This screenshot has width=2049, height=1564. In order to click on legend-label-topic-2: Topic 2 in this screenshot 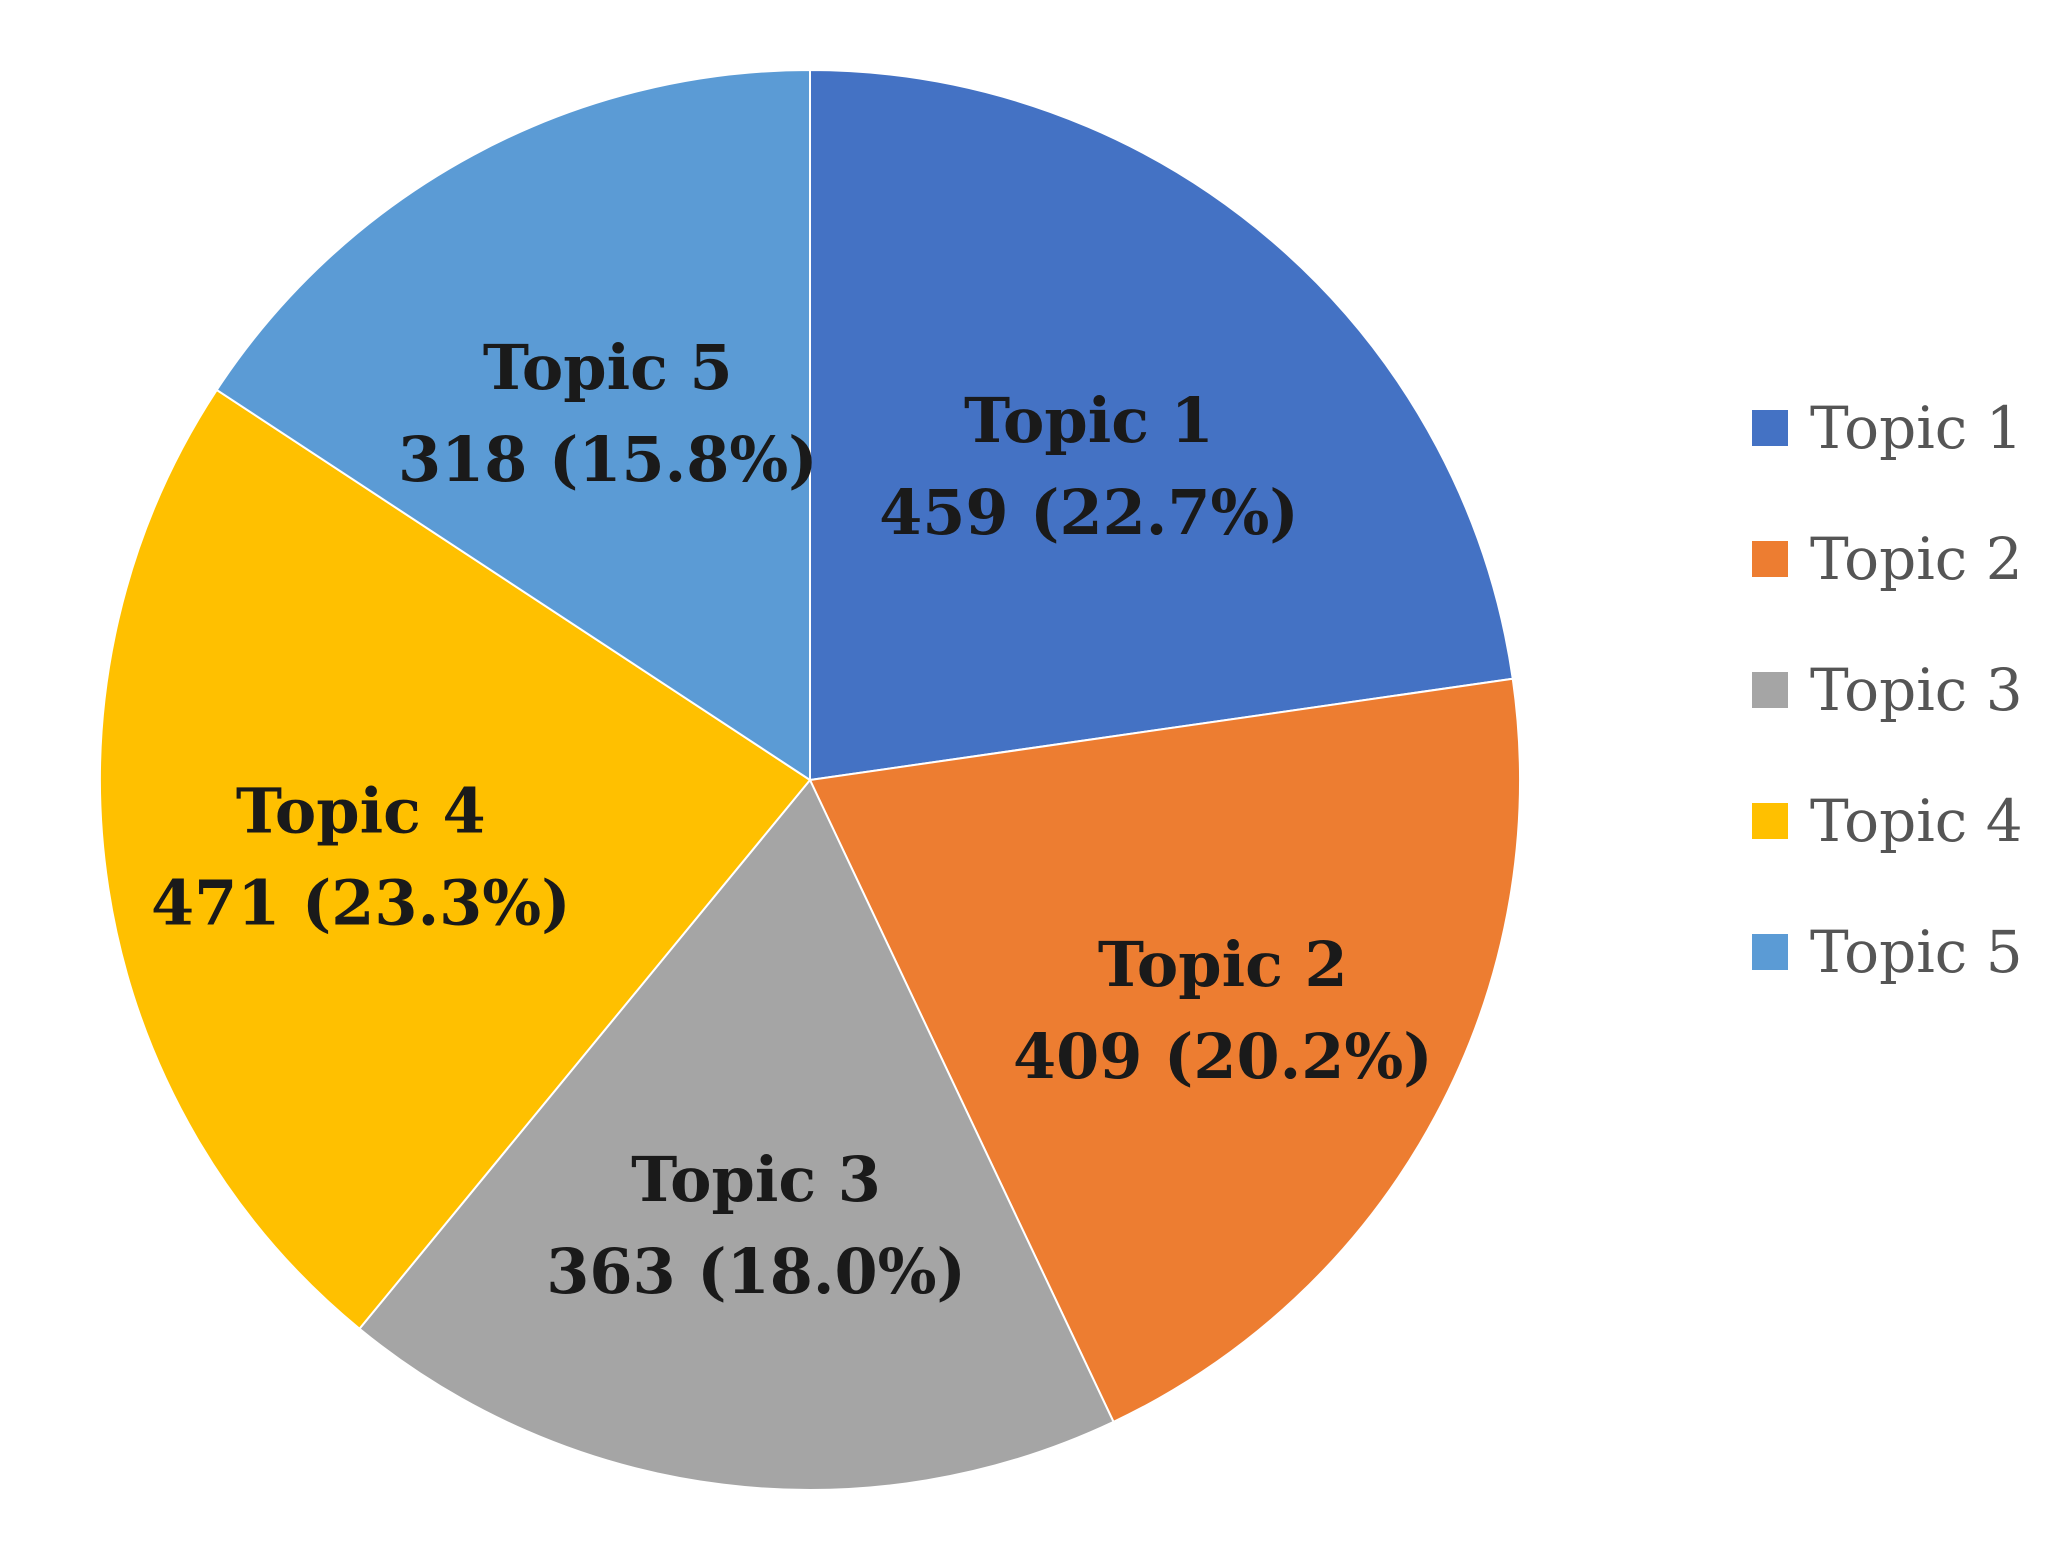, I will do `click(1916, 559)`.